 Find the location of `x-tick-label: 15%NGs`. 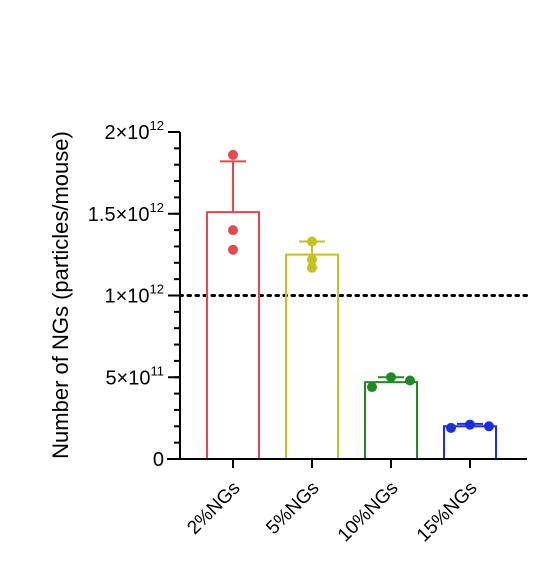

x-tick-label: 15%NGs is located at coordinates (447, 512).